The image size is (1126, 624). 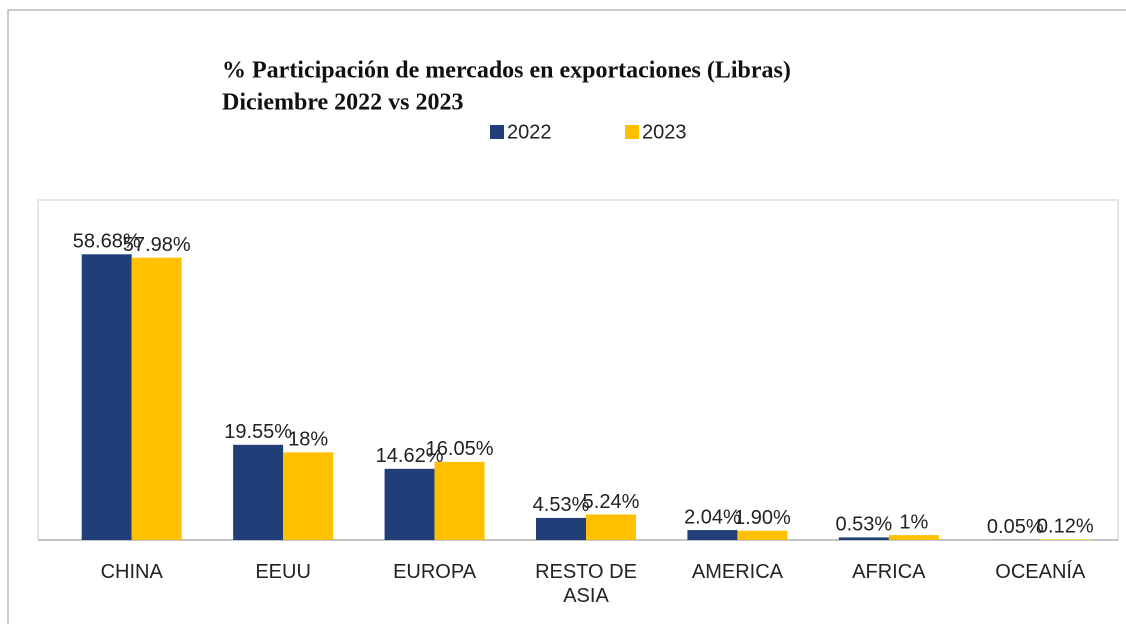 I want to click on value-label: 14.62%, so click(x=410, y=456).